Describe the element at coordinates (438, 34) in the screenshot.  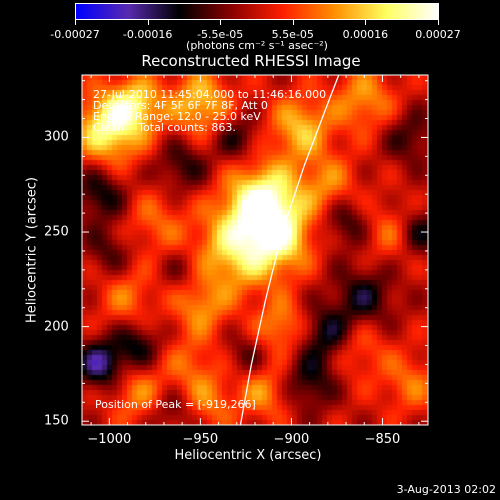
I see `colorbar-tick-label: 0.00027` at that location.